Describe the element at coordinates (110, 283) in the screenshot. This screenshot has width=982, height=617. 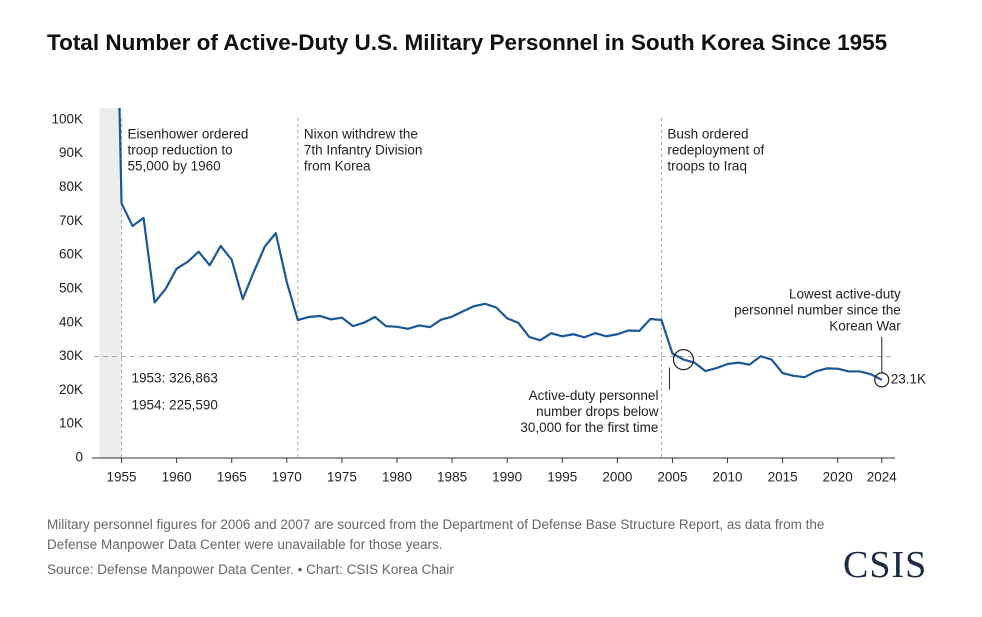
I see `shaded-range` at that location.